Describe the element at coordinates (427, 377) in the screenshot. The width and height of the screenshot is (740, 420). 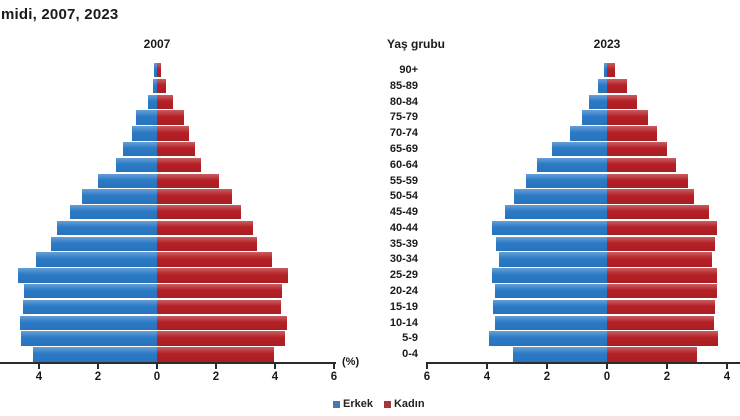
I see `x-tick-label: 6` at that location.